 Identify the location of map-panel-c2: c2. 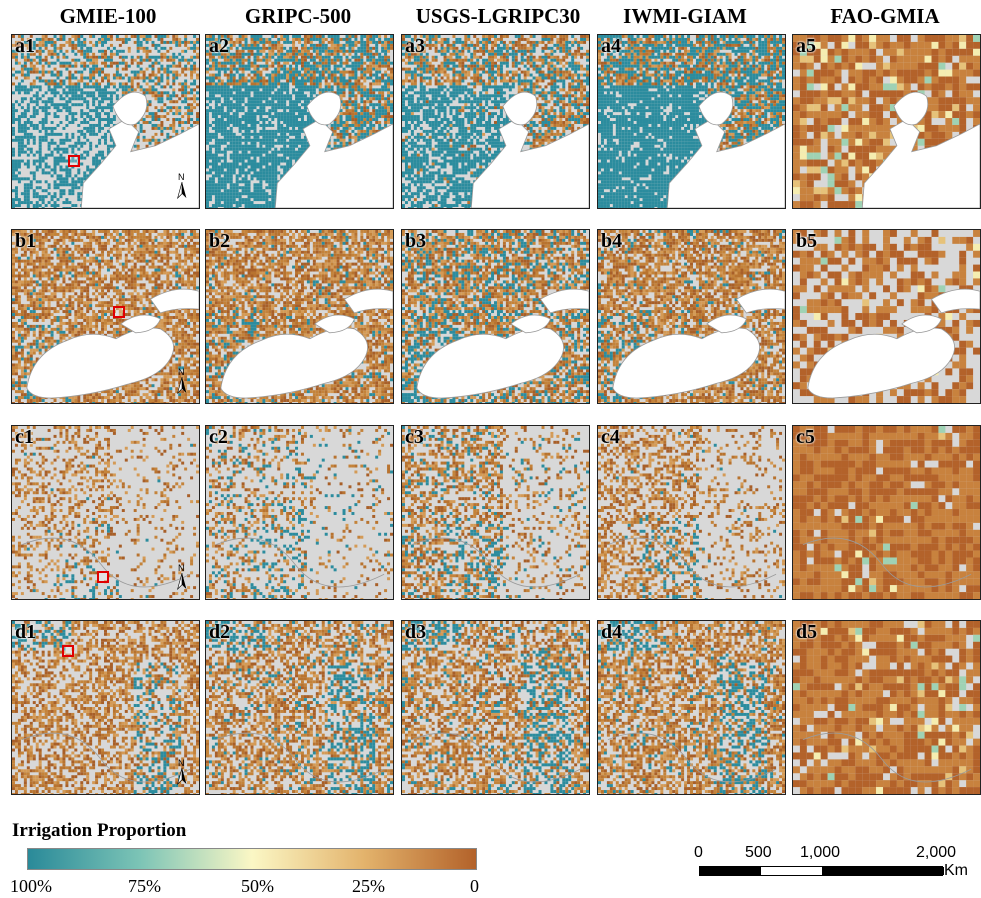
(299, 512).